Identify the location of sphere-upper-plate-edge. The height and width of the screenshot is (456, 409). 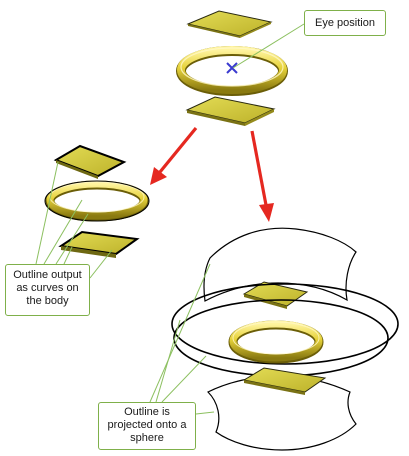
(265, 301).